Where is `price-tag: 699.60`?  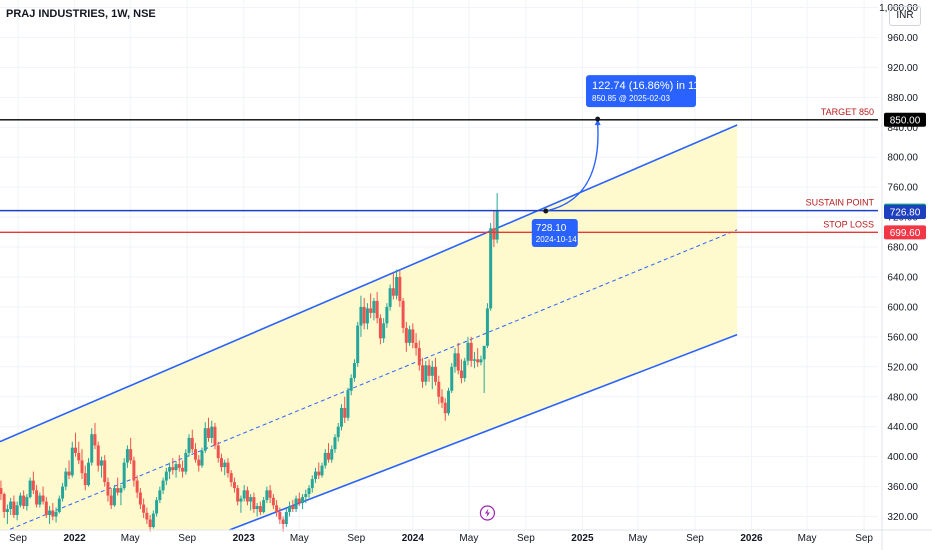 price-tag: 699.60 is located at coordinates (905, 233).